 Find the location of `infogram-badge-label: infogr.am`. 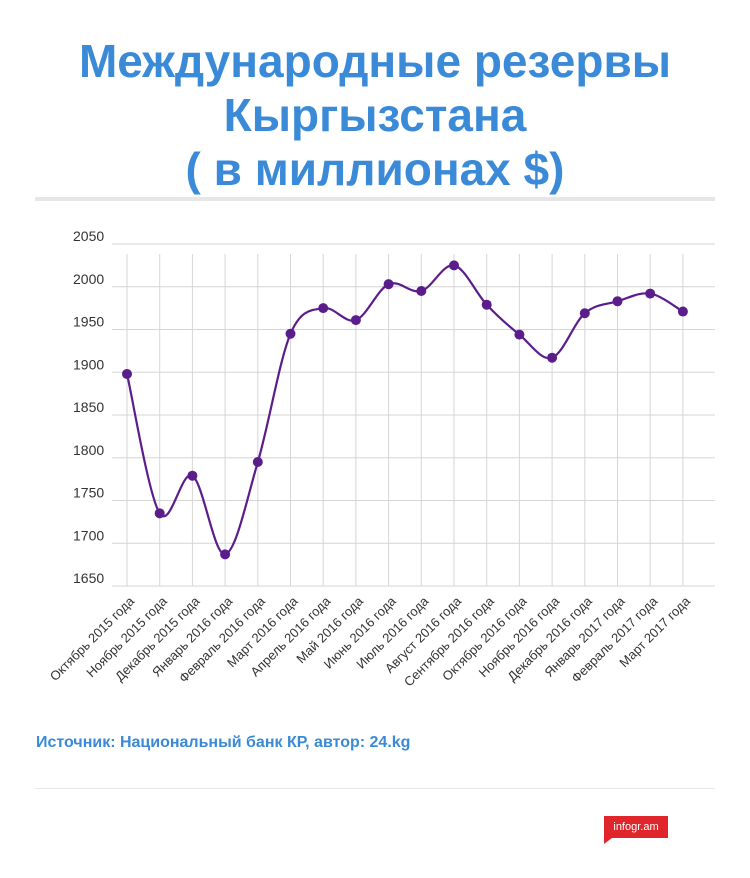

infogram-badge-label: infogr.am is located at coordinates (636, 827).